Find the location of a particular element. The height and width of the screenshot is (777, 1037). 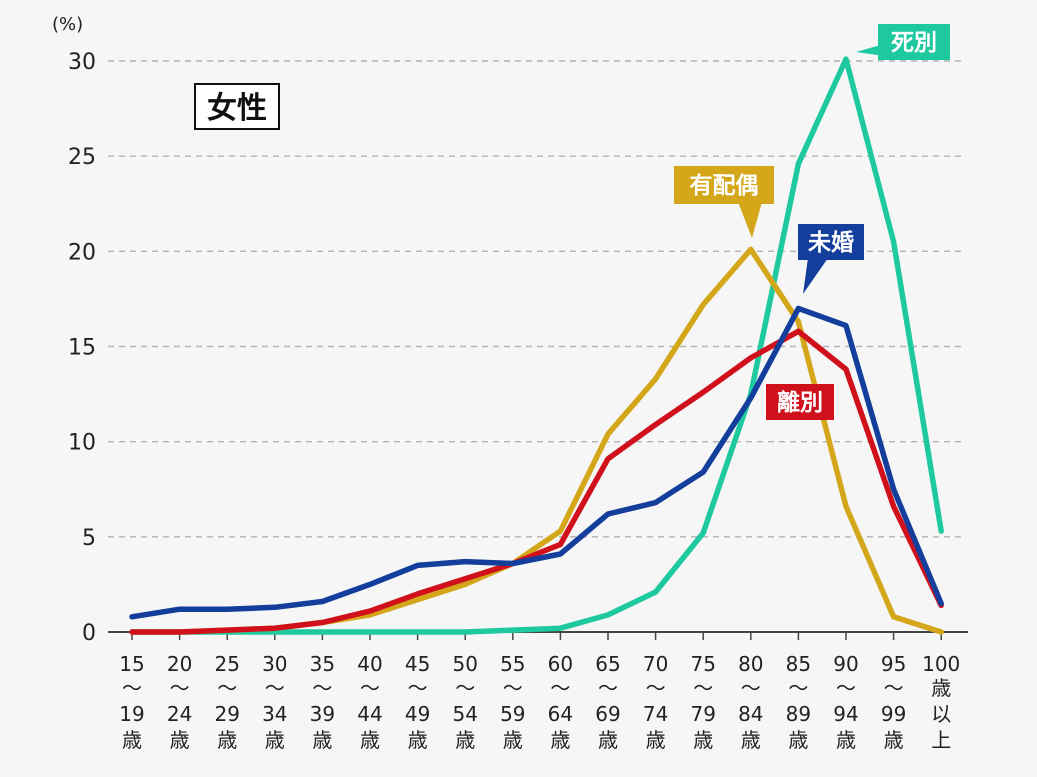

x-tick-label: 40 〜 44 歳 is located at coordinates (369, 702).